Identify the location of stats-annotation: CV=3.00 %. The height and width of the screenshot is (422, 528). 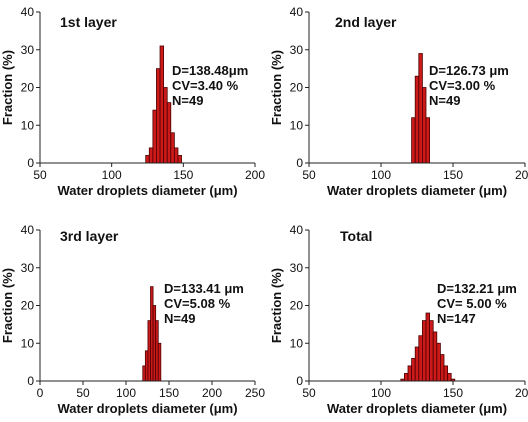
(462, 85).